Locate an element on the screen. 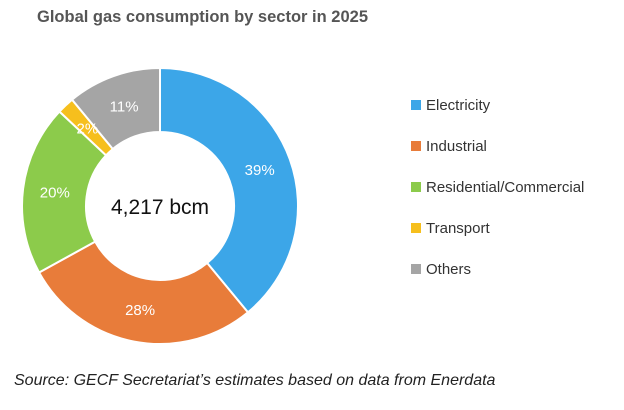 The image size is (624, 410). legend-label-transport: Transport is located at coordinates (458, 228).